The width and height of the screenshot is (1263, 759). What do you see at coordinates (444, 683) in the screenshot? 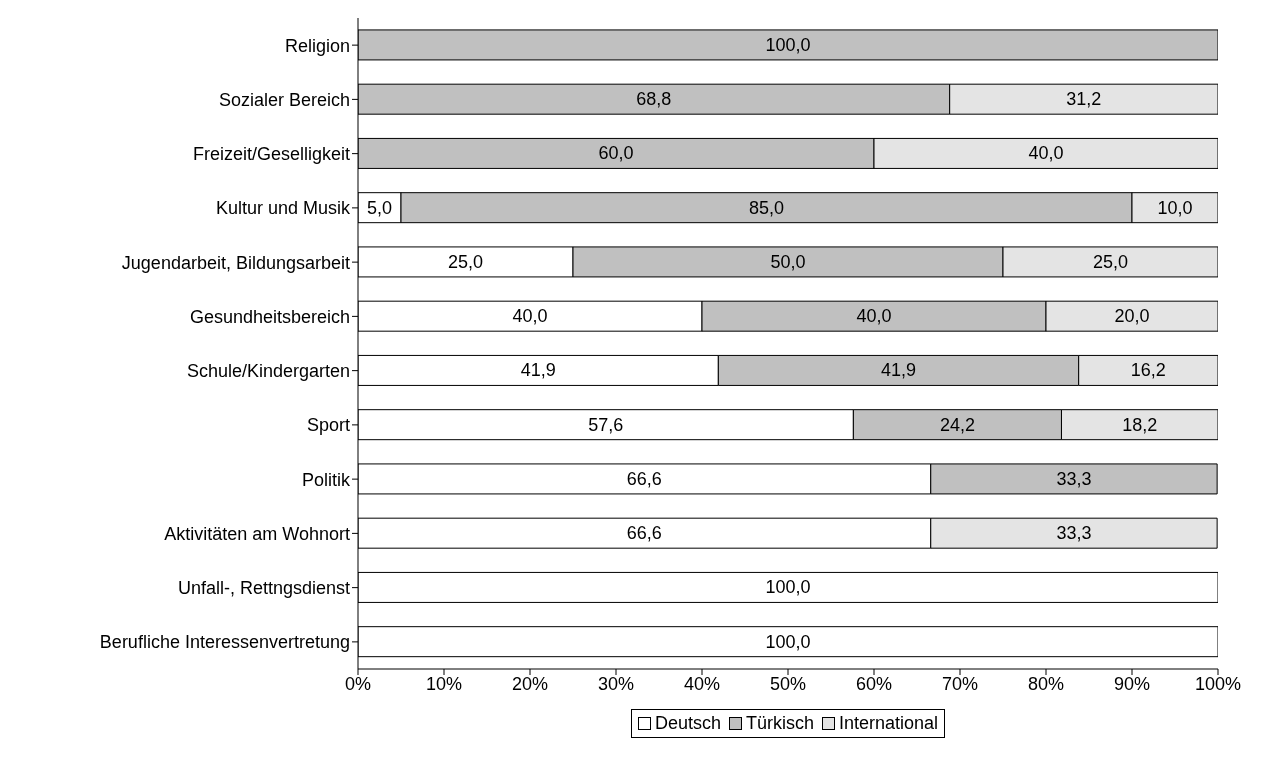
I see `x-tick-label: 10%` at bounding box center [444, 683].